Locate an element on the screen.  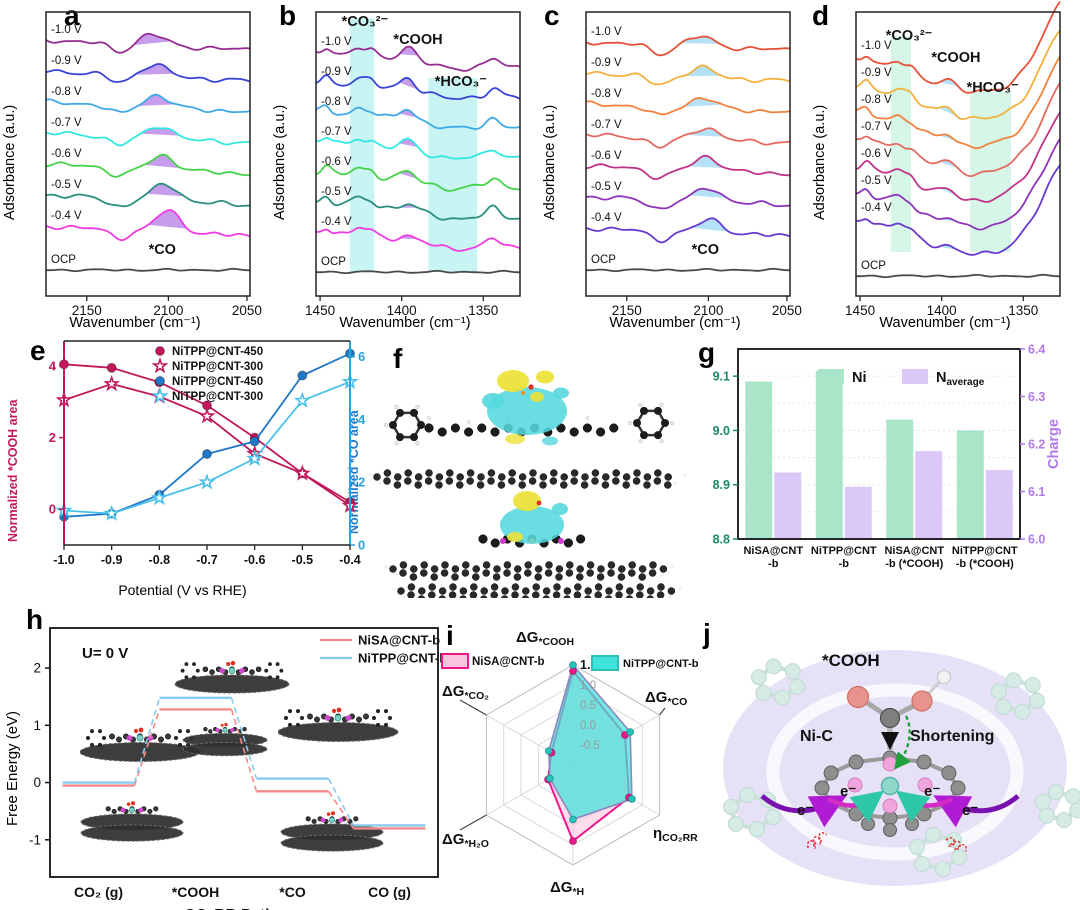
y-tick-right: 6.0 is located at coordinates (1036, 540).